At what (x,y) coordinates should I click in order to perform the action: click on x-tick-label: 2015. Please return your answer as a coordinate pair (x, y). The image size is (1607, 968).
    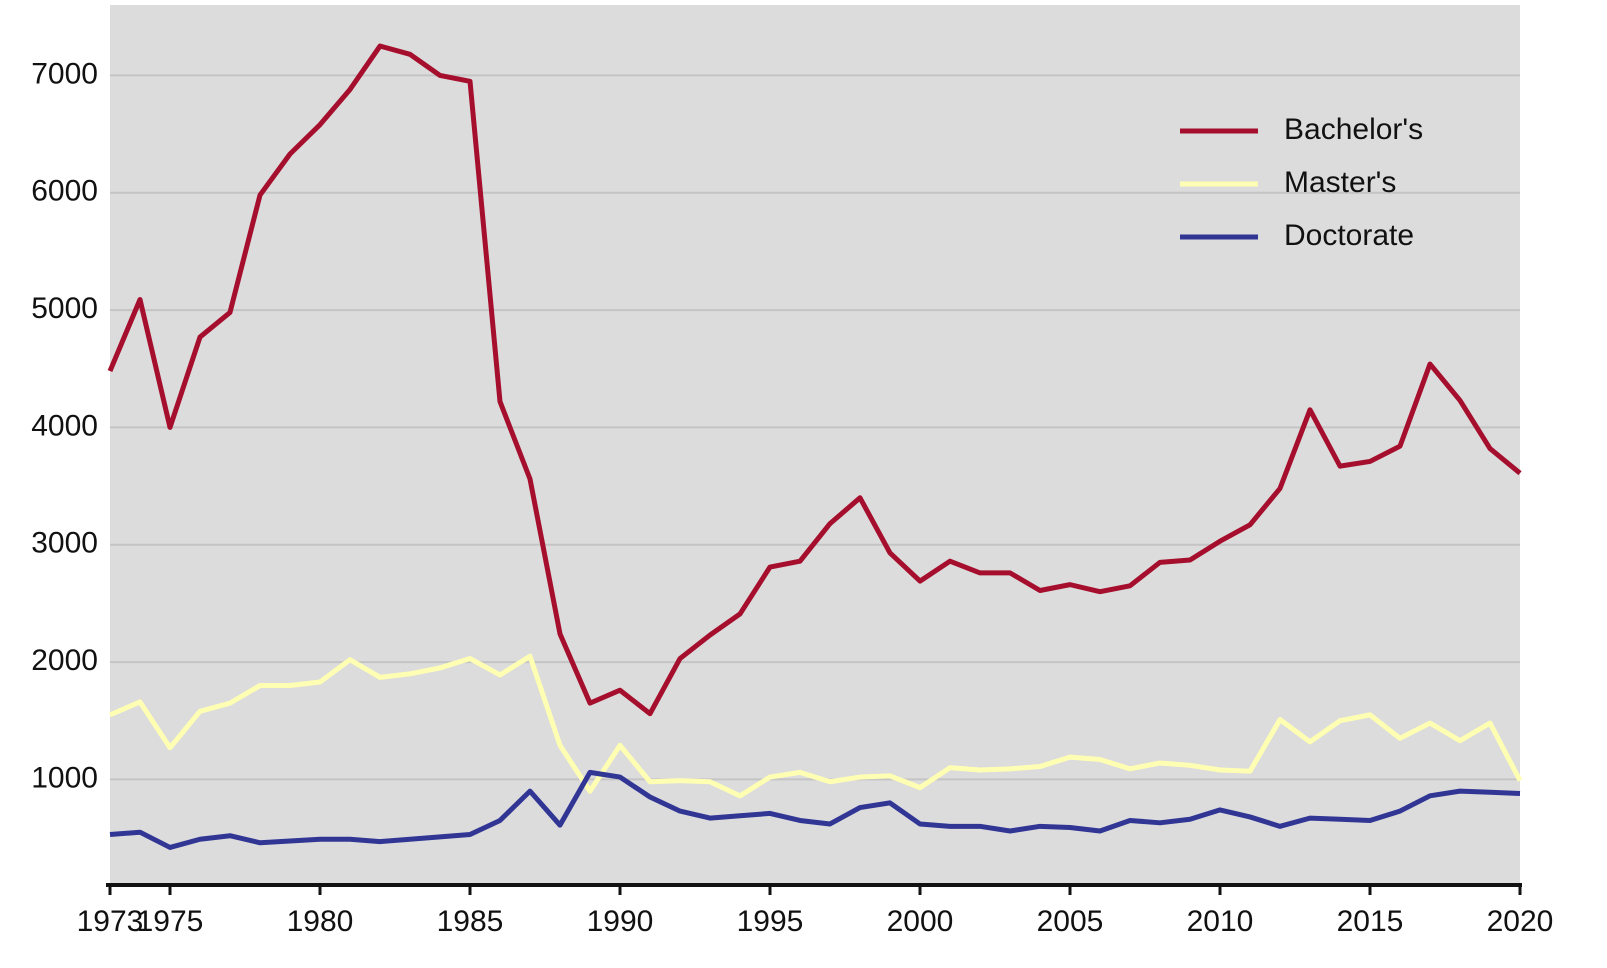
    Looking at the image, I should click on (1370, 921).